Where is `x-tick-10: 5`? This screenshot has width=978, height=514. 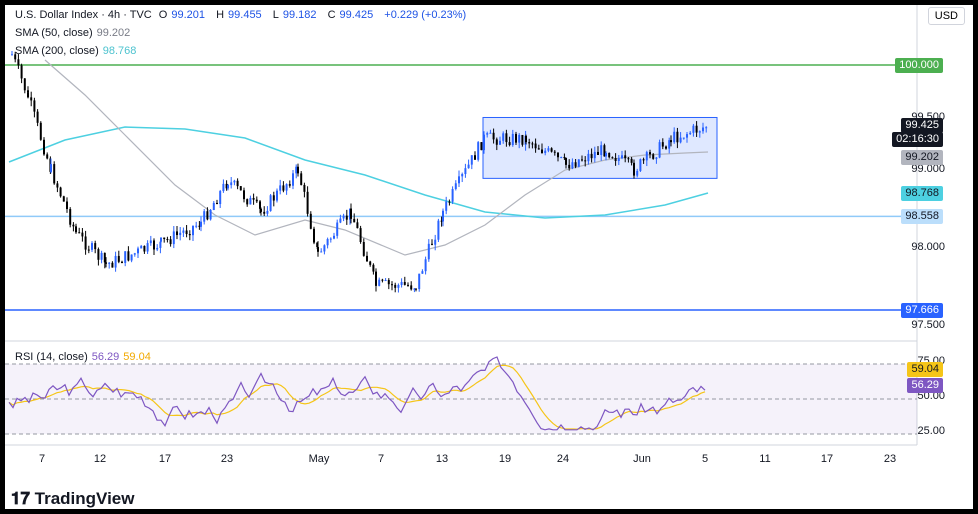 x-tick-10: 5 is located at coordinates (705, 459).